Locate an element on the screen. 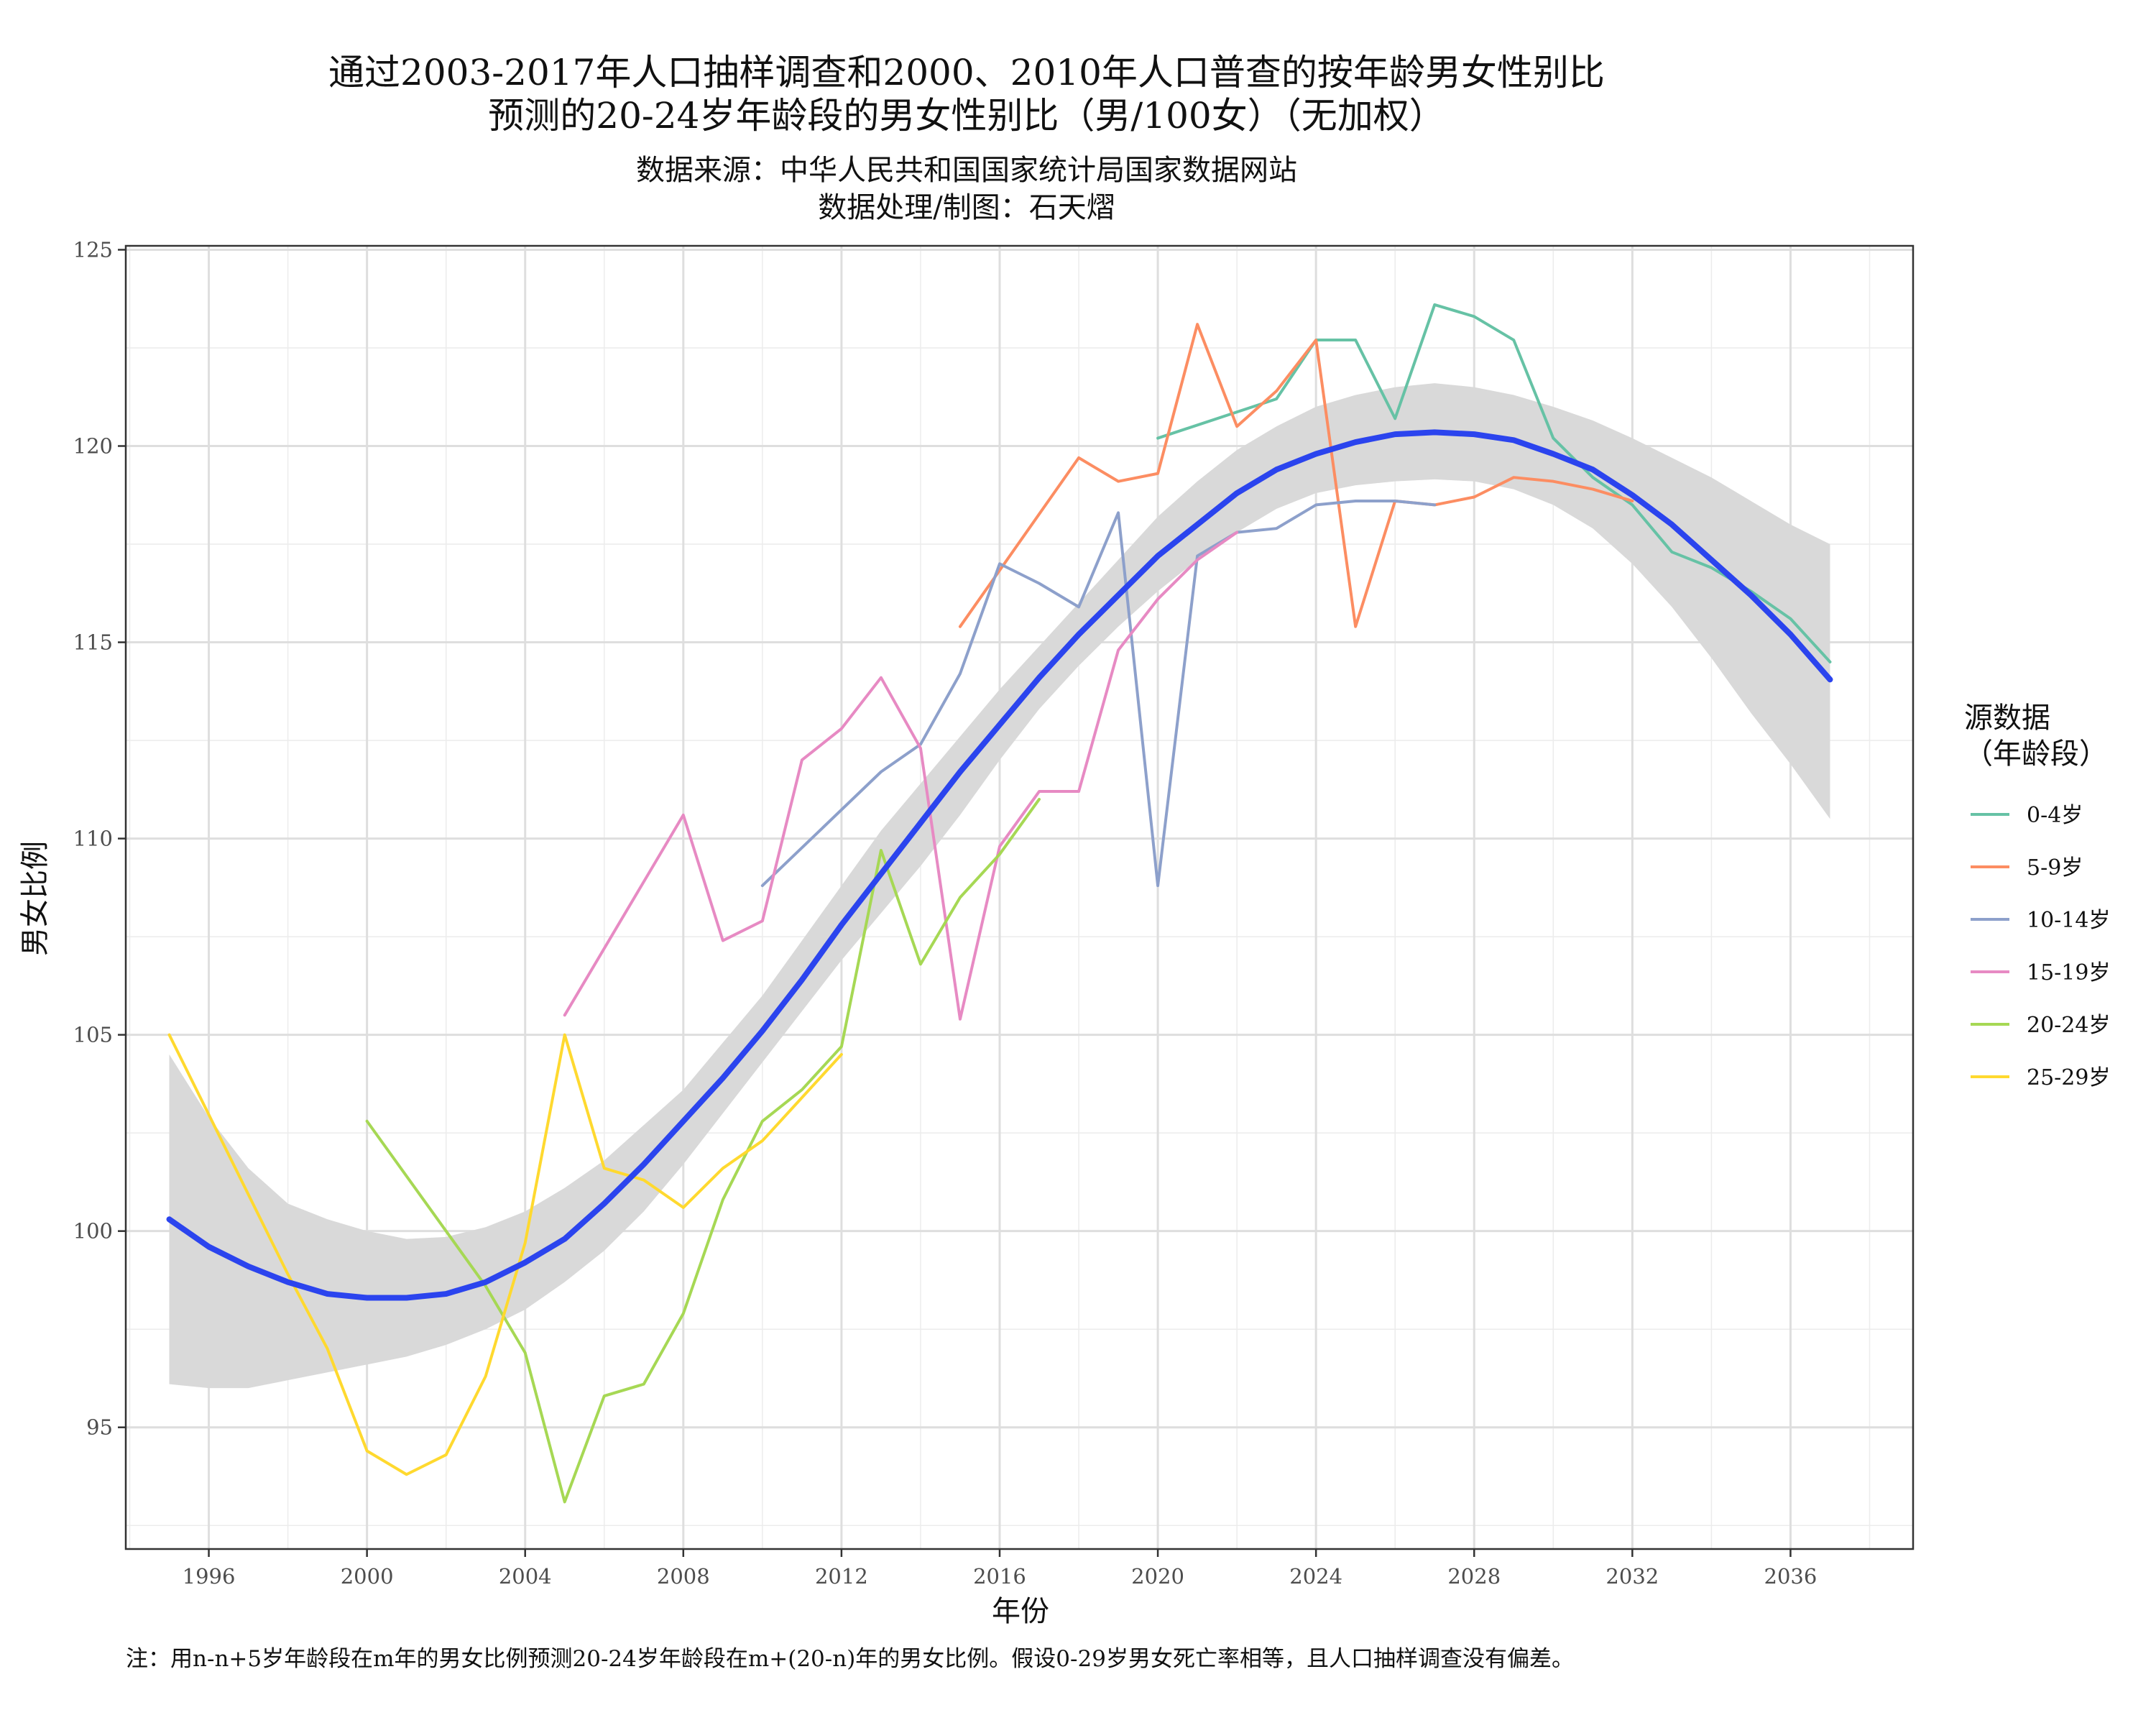 This screenshot has height=1728, width=2156. x-tick-label: 2036 is located at coordinates (1791, 1577).